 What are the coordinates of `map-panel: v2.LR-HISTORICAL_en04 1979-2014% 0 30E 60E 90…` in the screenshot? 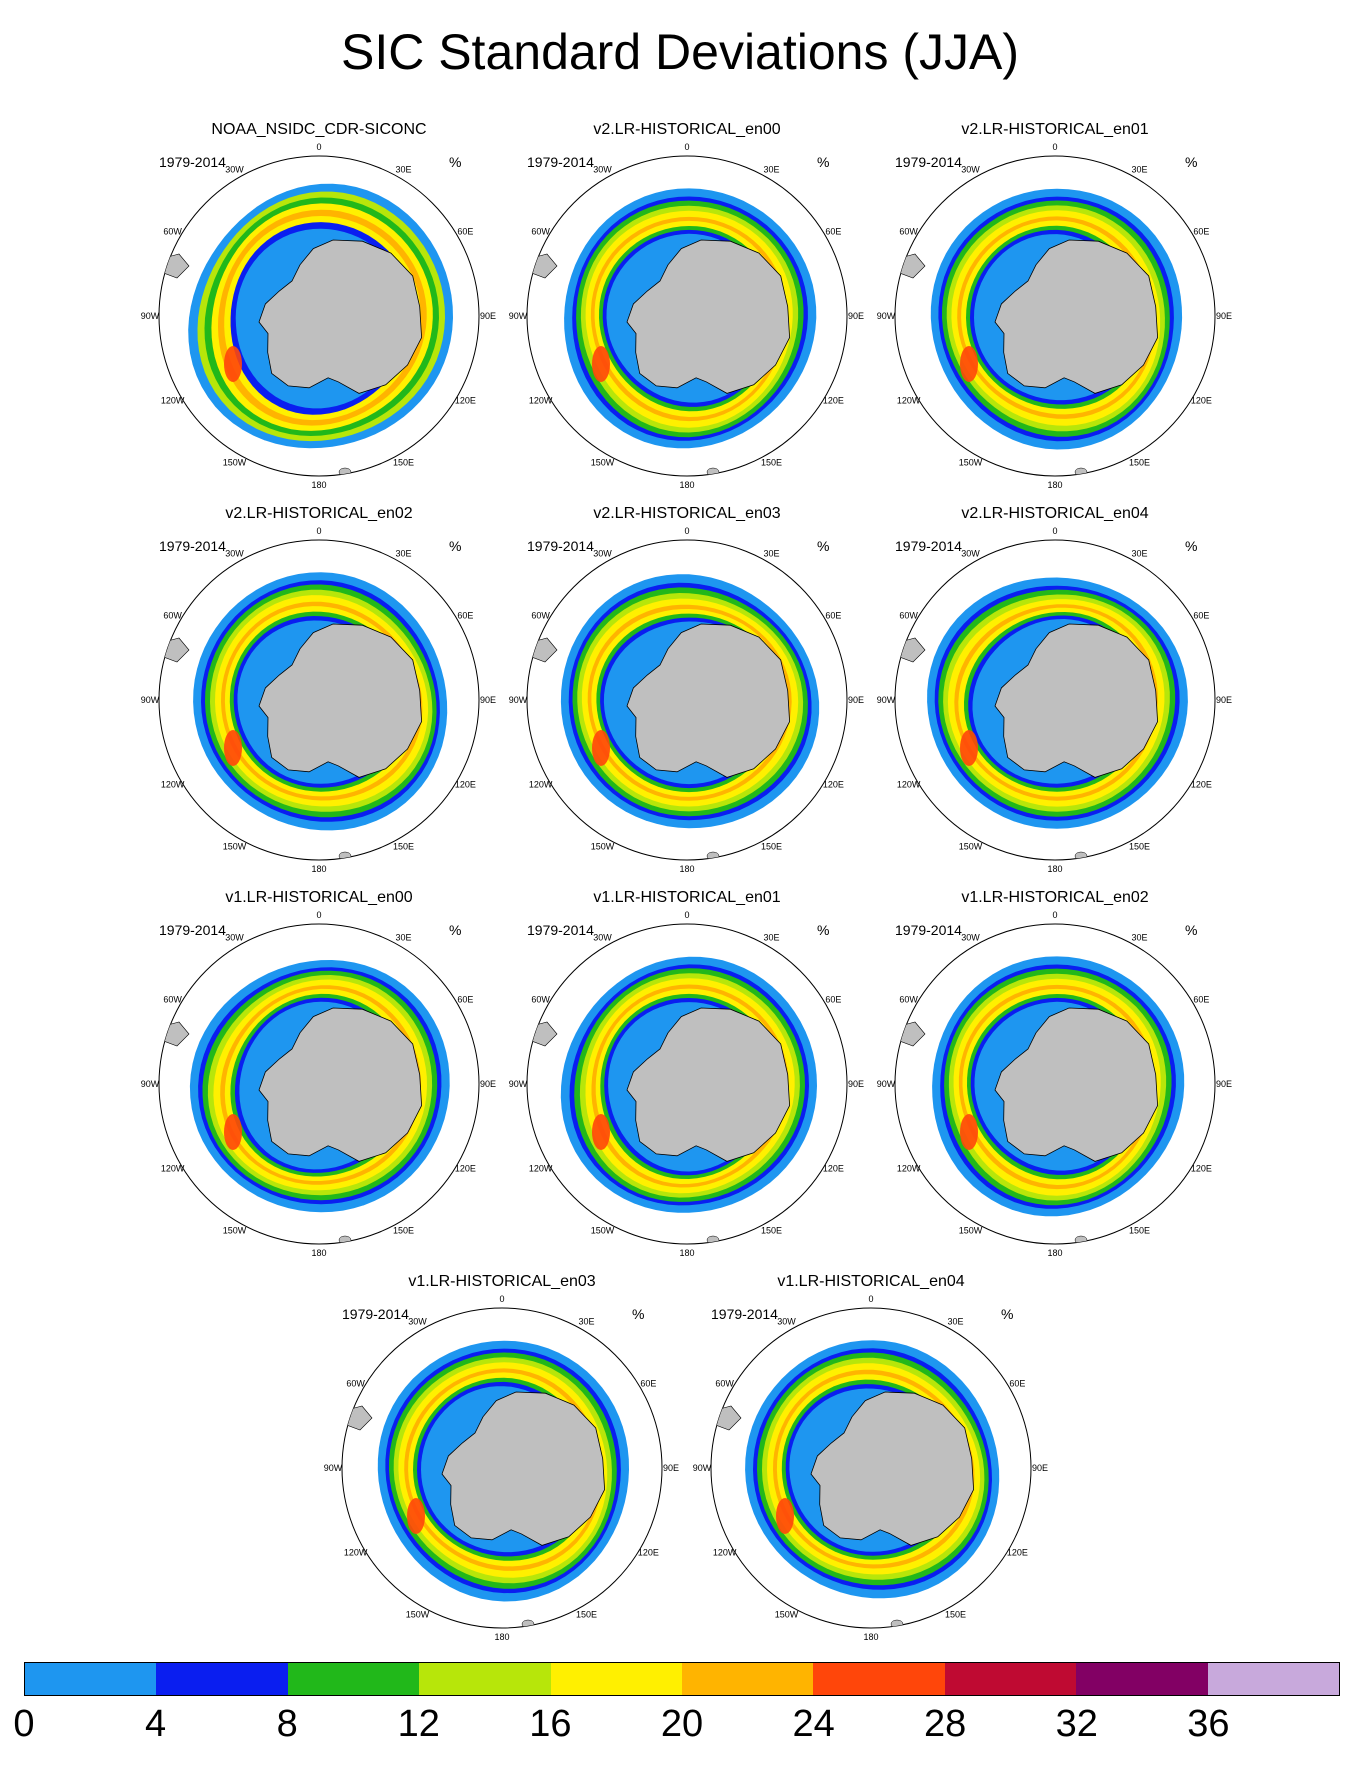 It's located at (1048, 692).